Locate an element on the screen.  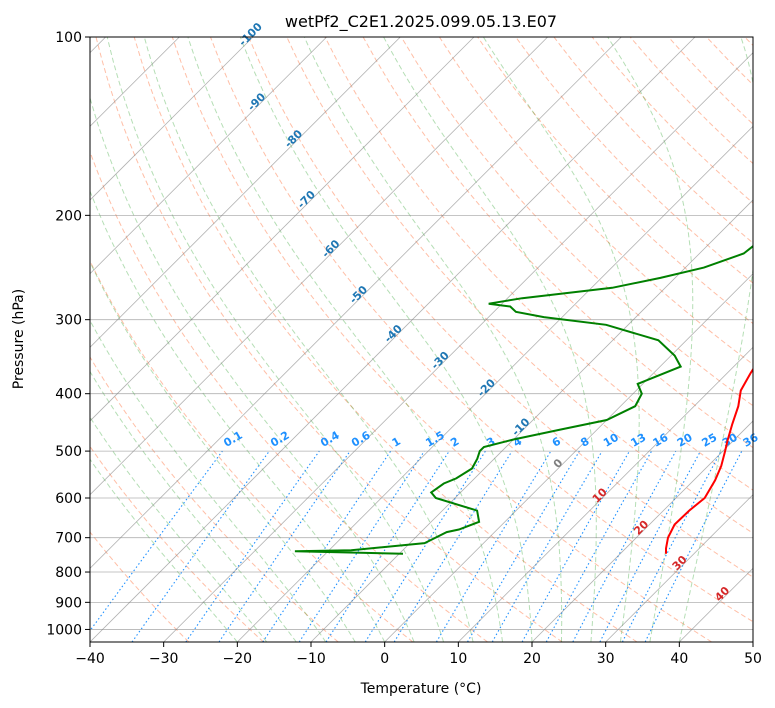
x-axis: −40 −30 −20 −10 0 10 20 30 40 50 is located at coordinates (418, 654).